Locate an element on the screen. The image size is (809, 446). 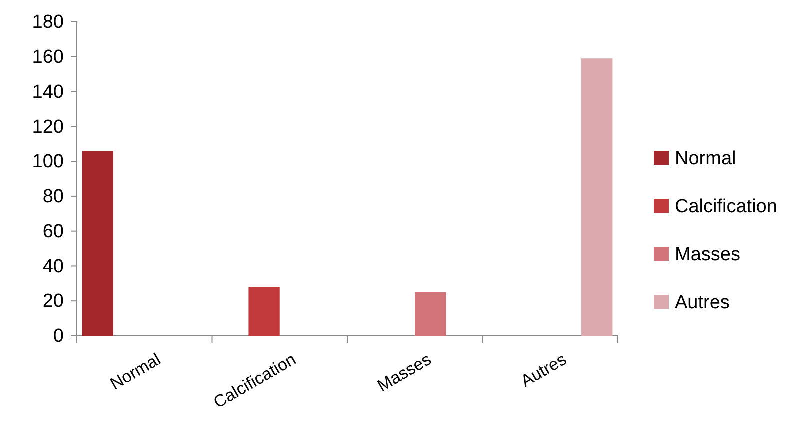
y-tick-label: 60 is located at coordinates (53, 231).